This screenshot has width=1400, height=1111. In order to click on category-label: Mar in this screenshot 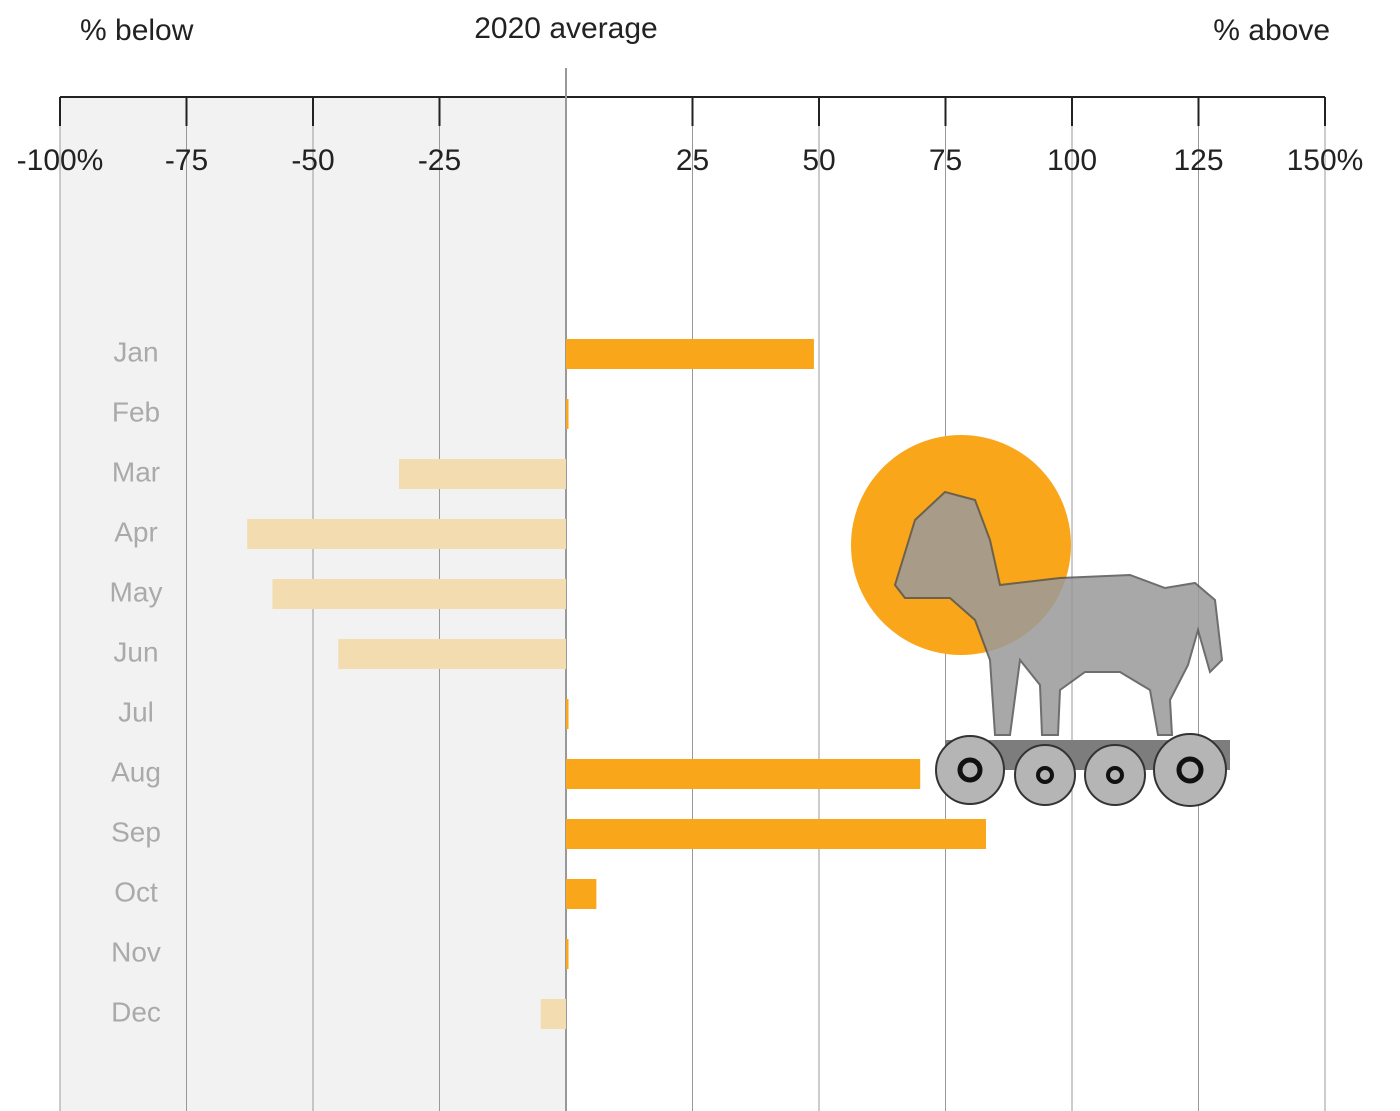, I will do `click(136, 471)`.